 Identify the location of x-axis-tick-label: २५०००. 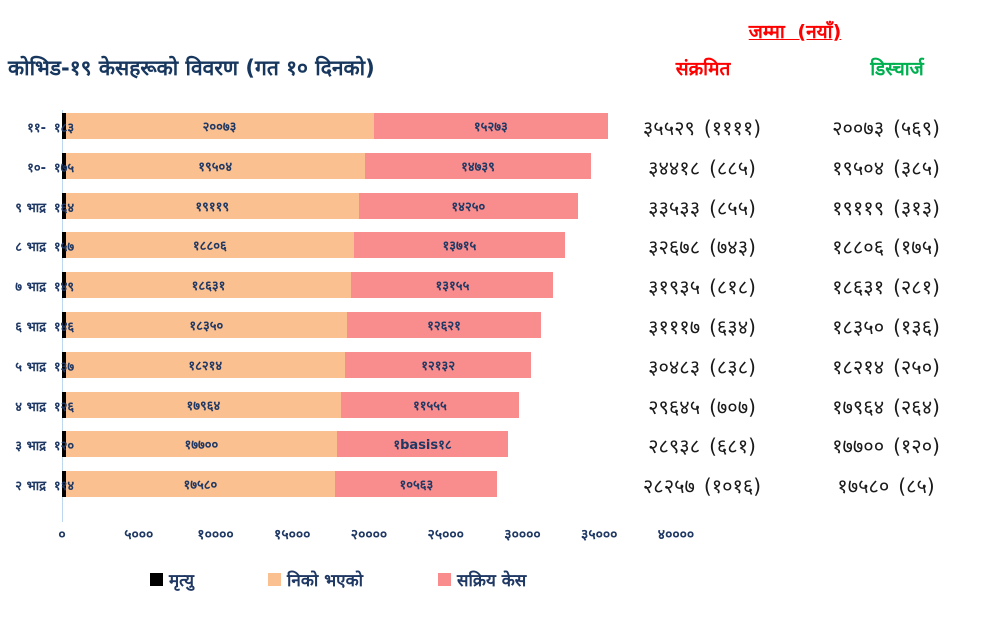
(445, 535).